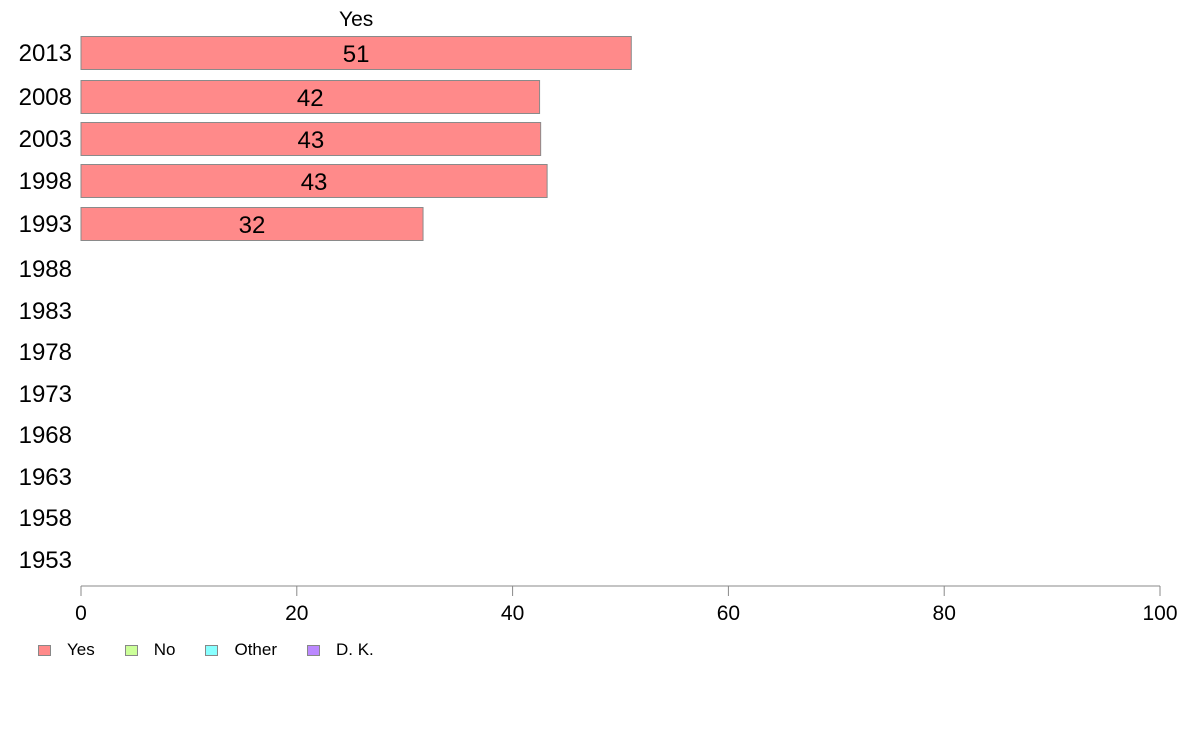  Describe the element at coordinates (66, 650) in the screenshot. I see `legend-item-yes: Yes` at that location.